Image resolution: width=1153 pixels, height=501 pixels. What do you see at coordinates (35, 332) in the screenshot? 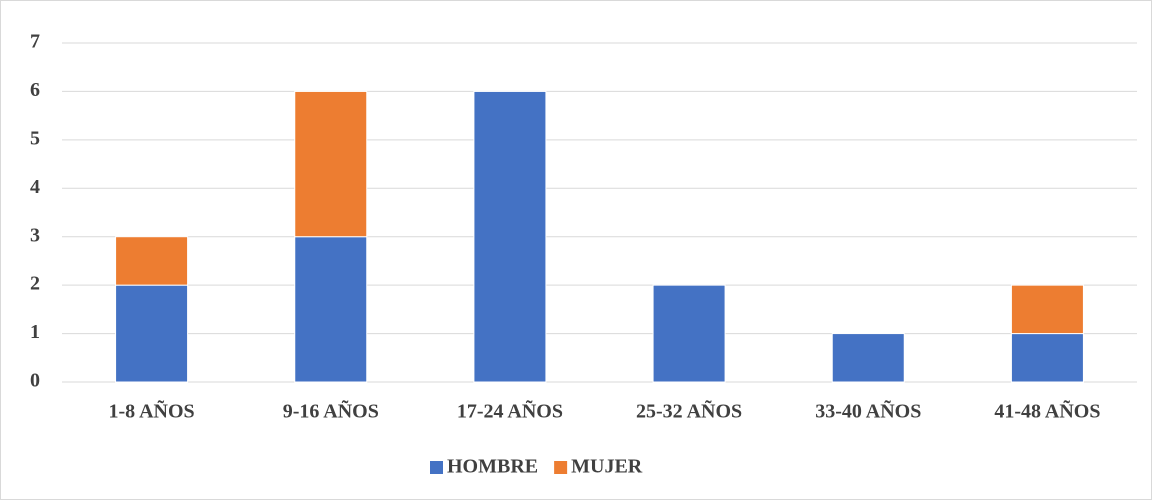
I see `y-tick-label: 1` at bounding box center [35, 332].